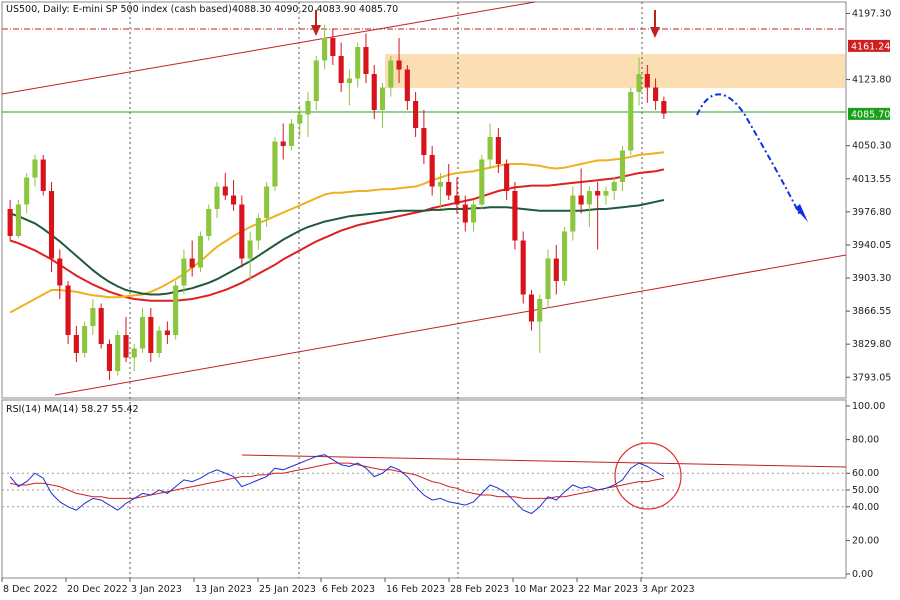 The image size is (900, 600). Describe the element at coordinates (337, 247) in the screenshot. I see `ma-mid-line` at that location.